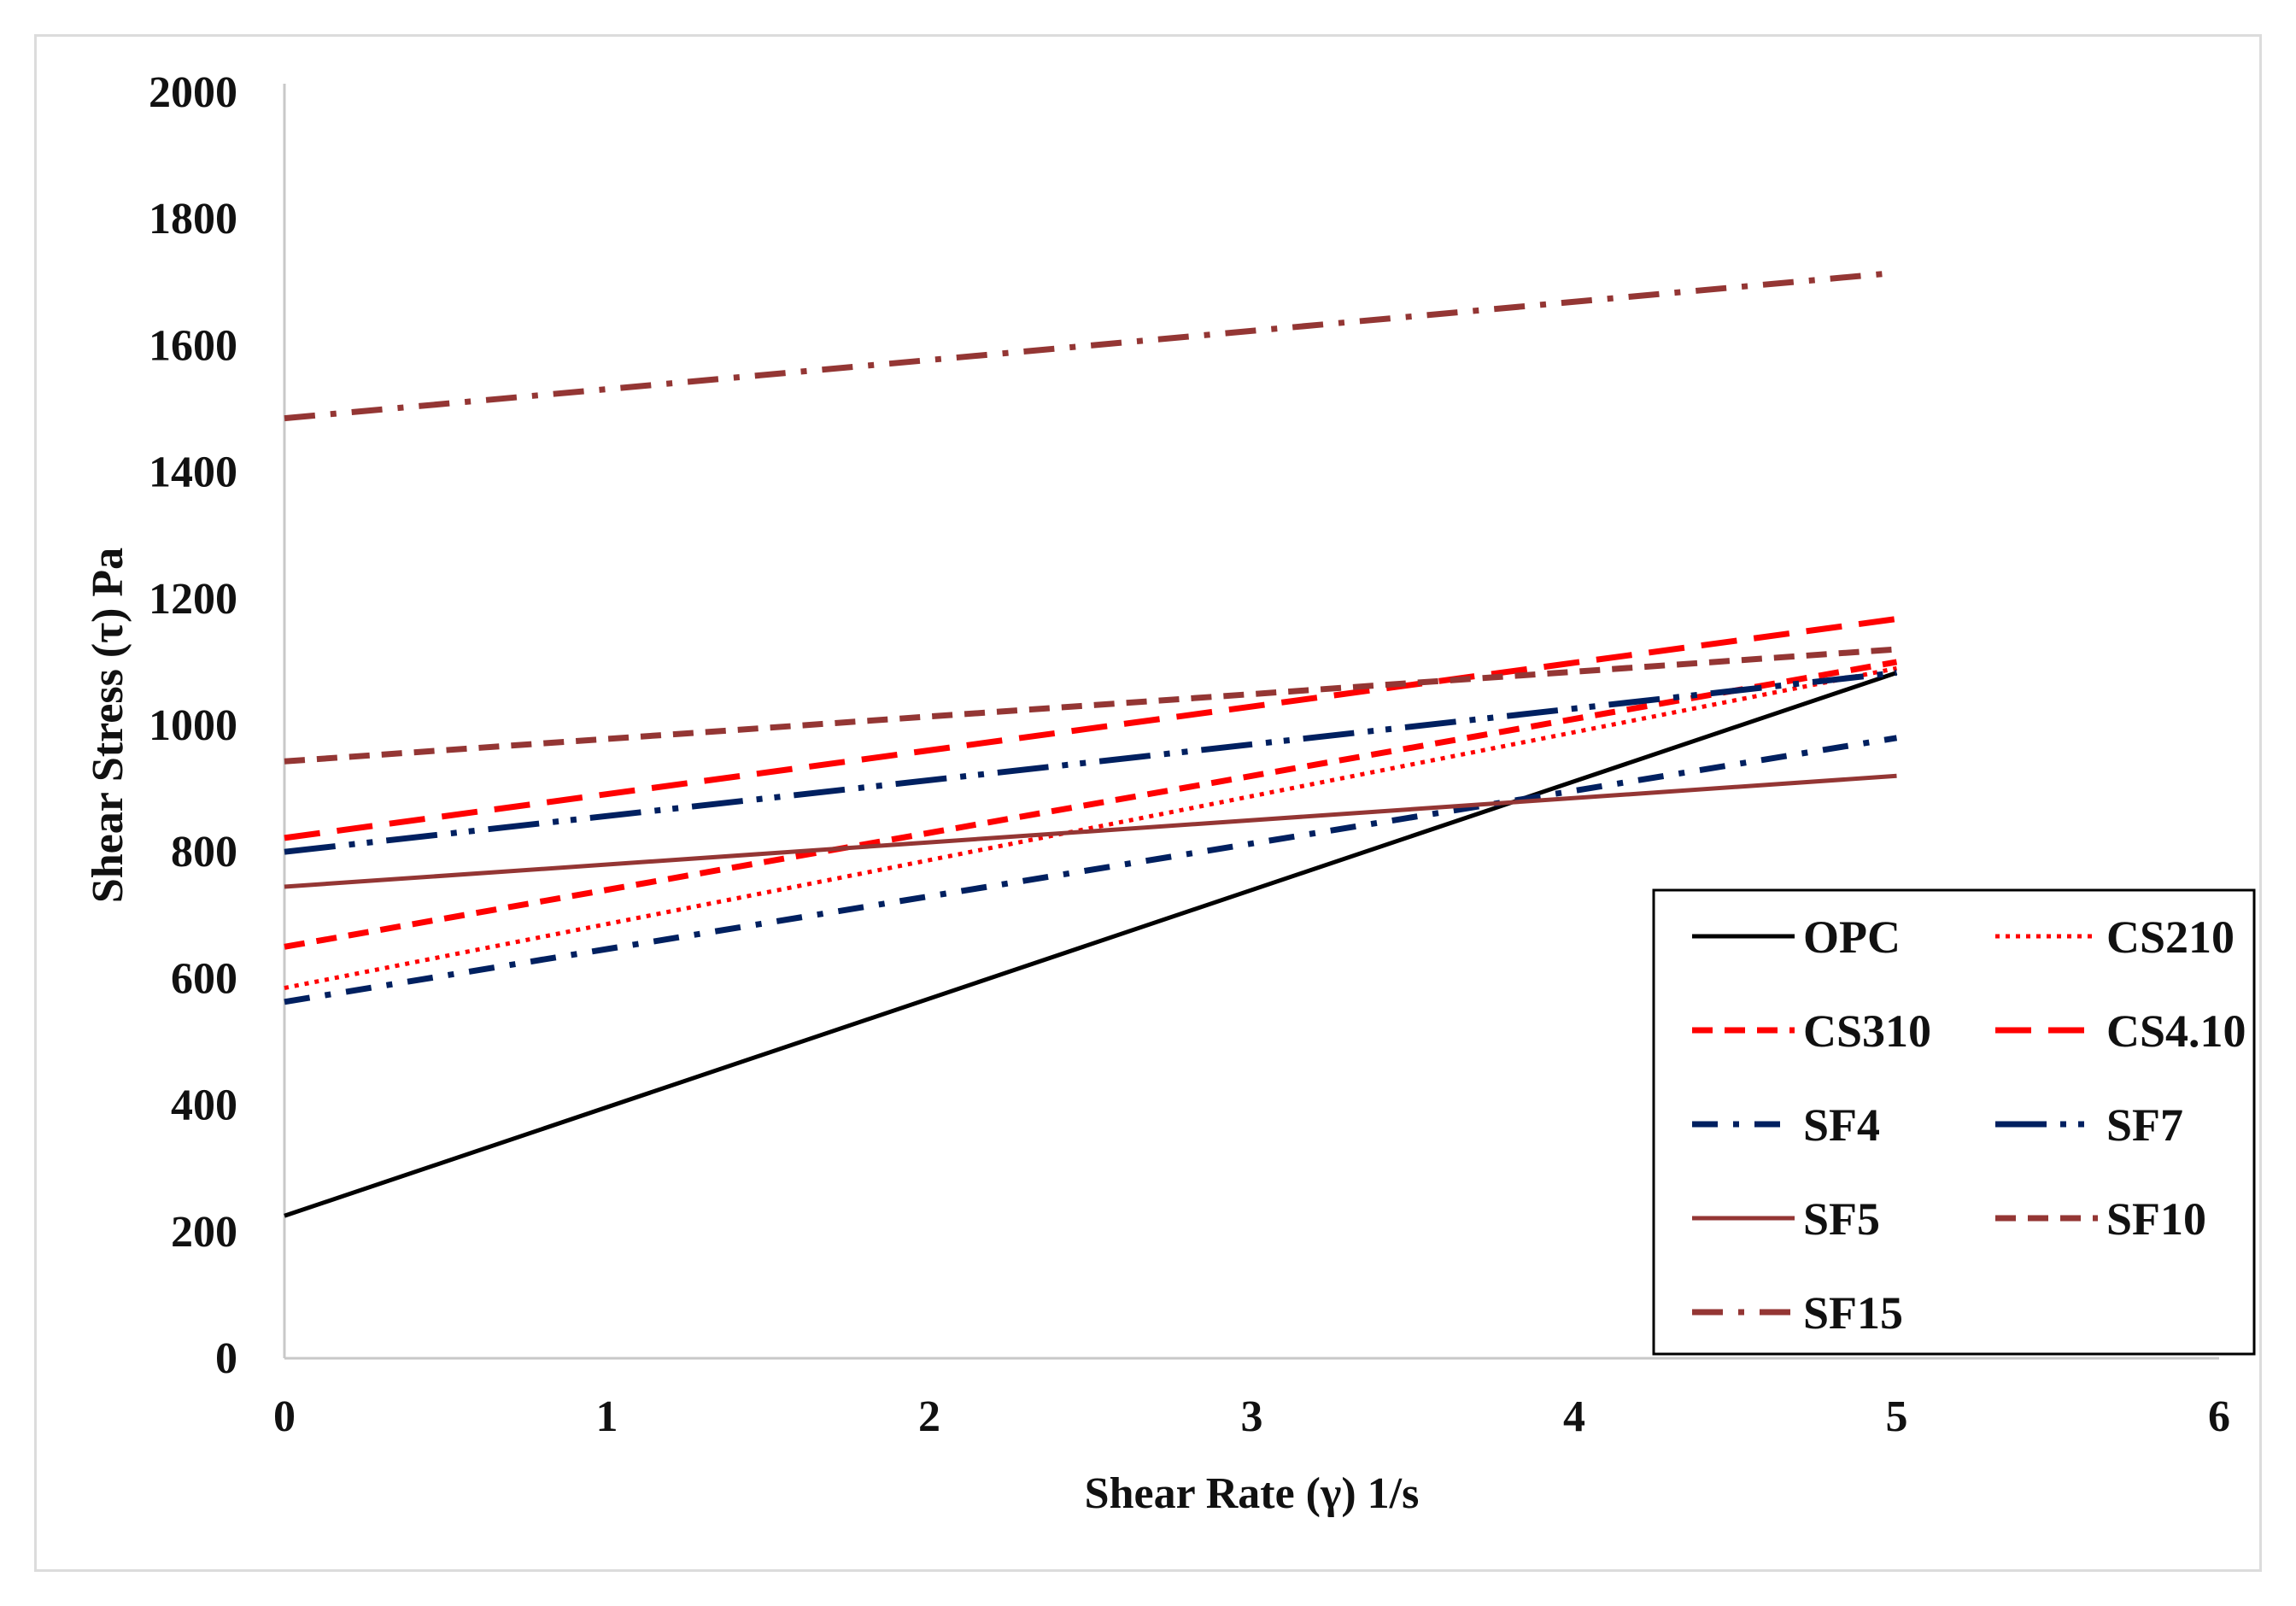 This screenshot has height=1606, width=2296. What do you see at coordinates (193, 219) in the screenshot?
I see `y-tick-label: 1800` at bounding box center [193, 219].